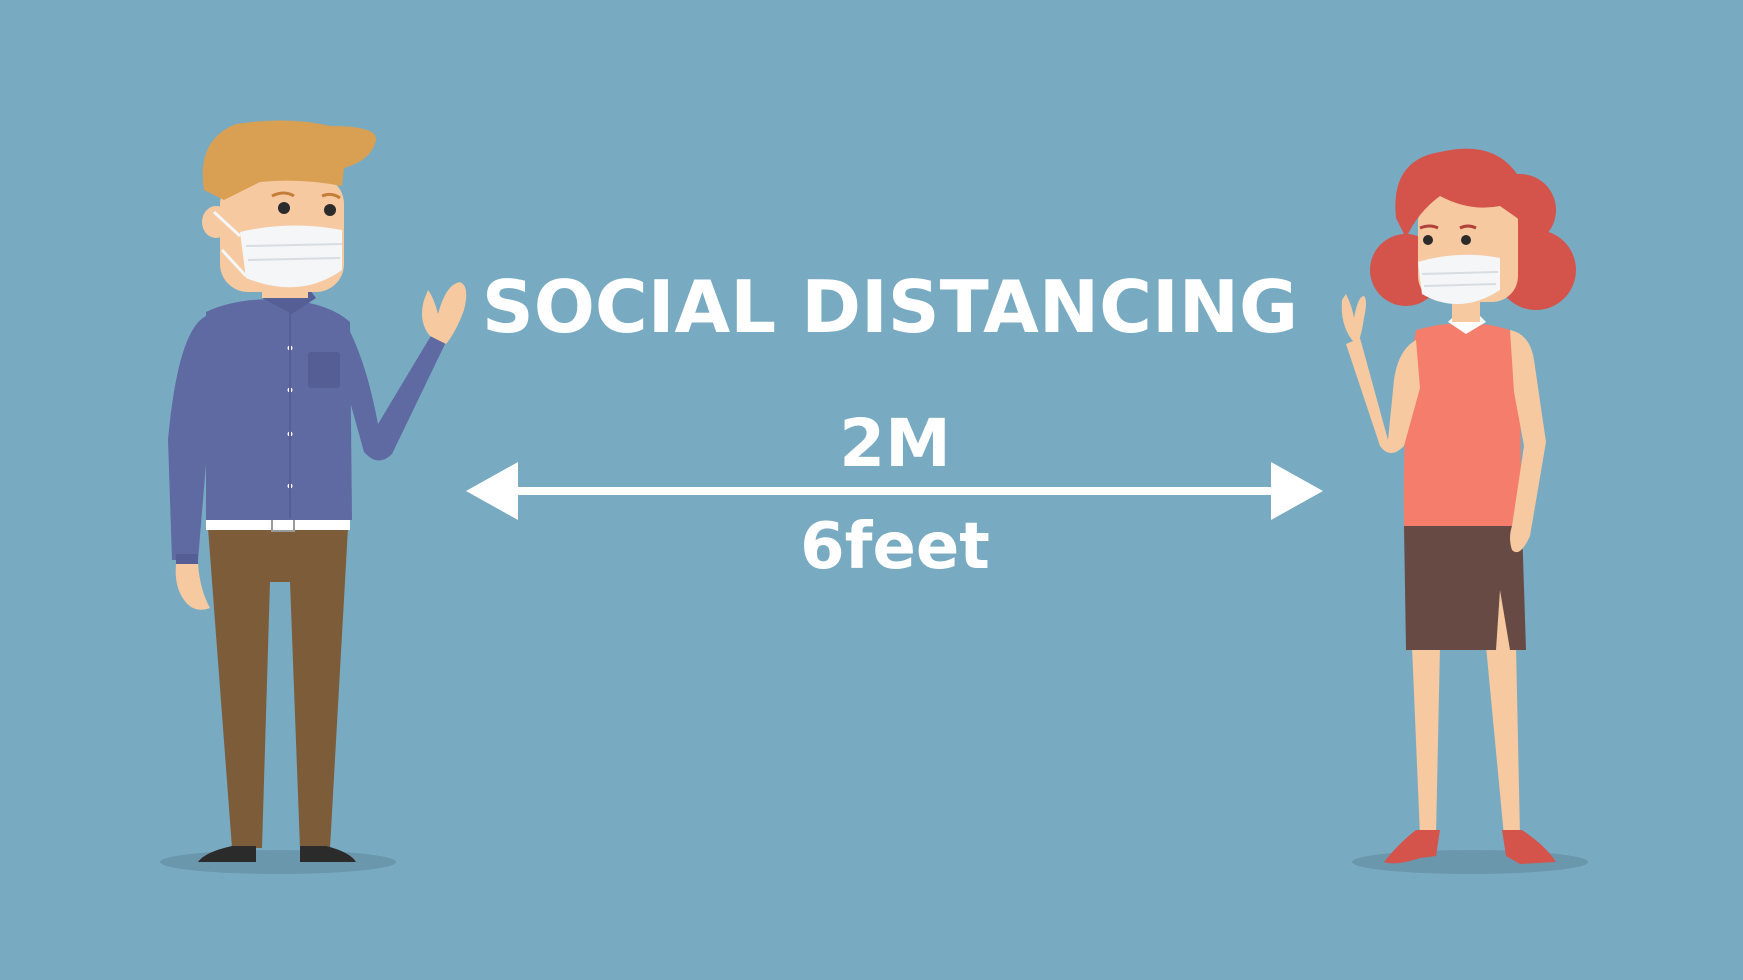  Describe the element at coordinates (895, 443) in the screenshot. I see `distance-metric: 2M` at that location.